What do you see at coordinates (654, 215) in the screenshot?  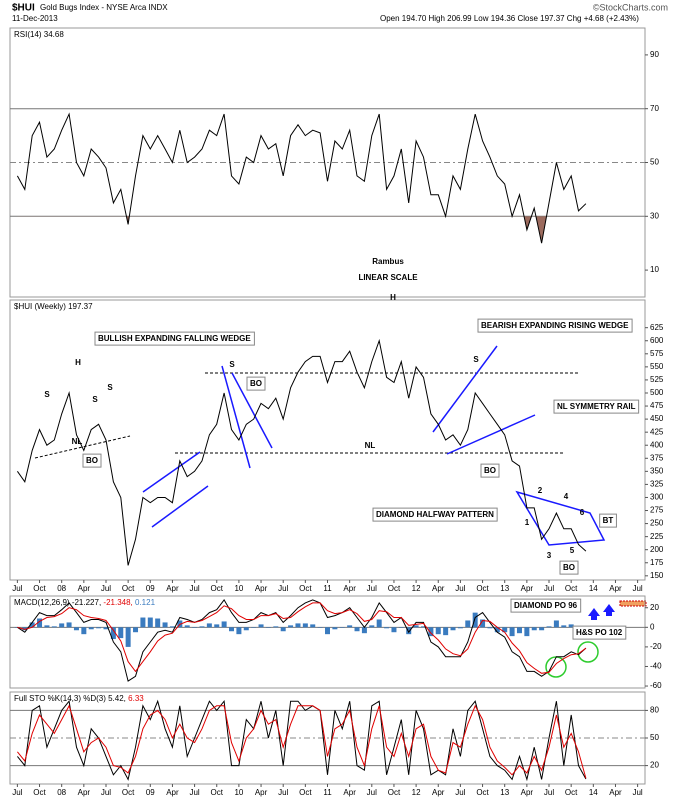 I see `y-tick-label: 30` at bounding box center [654, 215].